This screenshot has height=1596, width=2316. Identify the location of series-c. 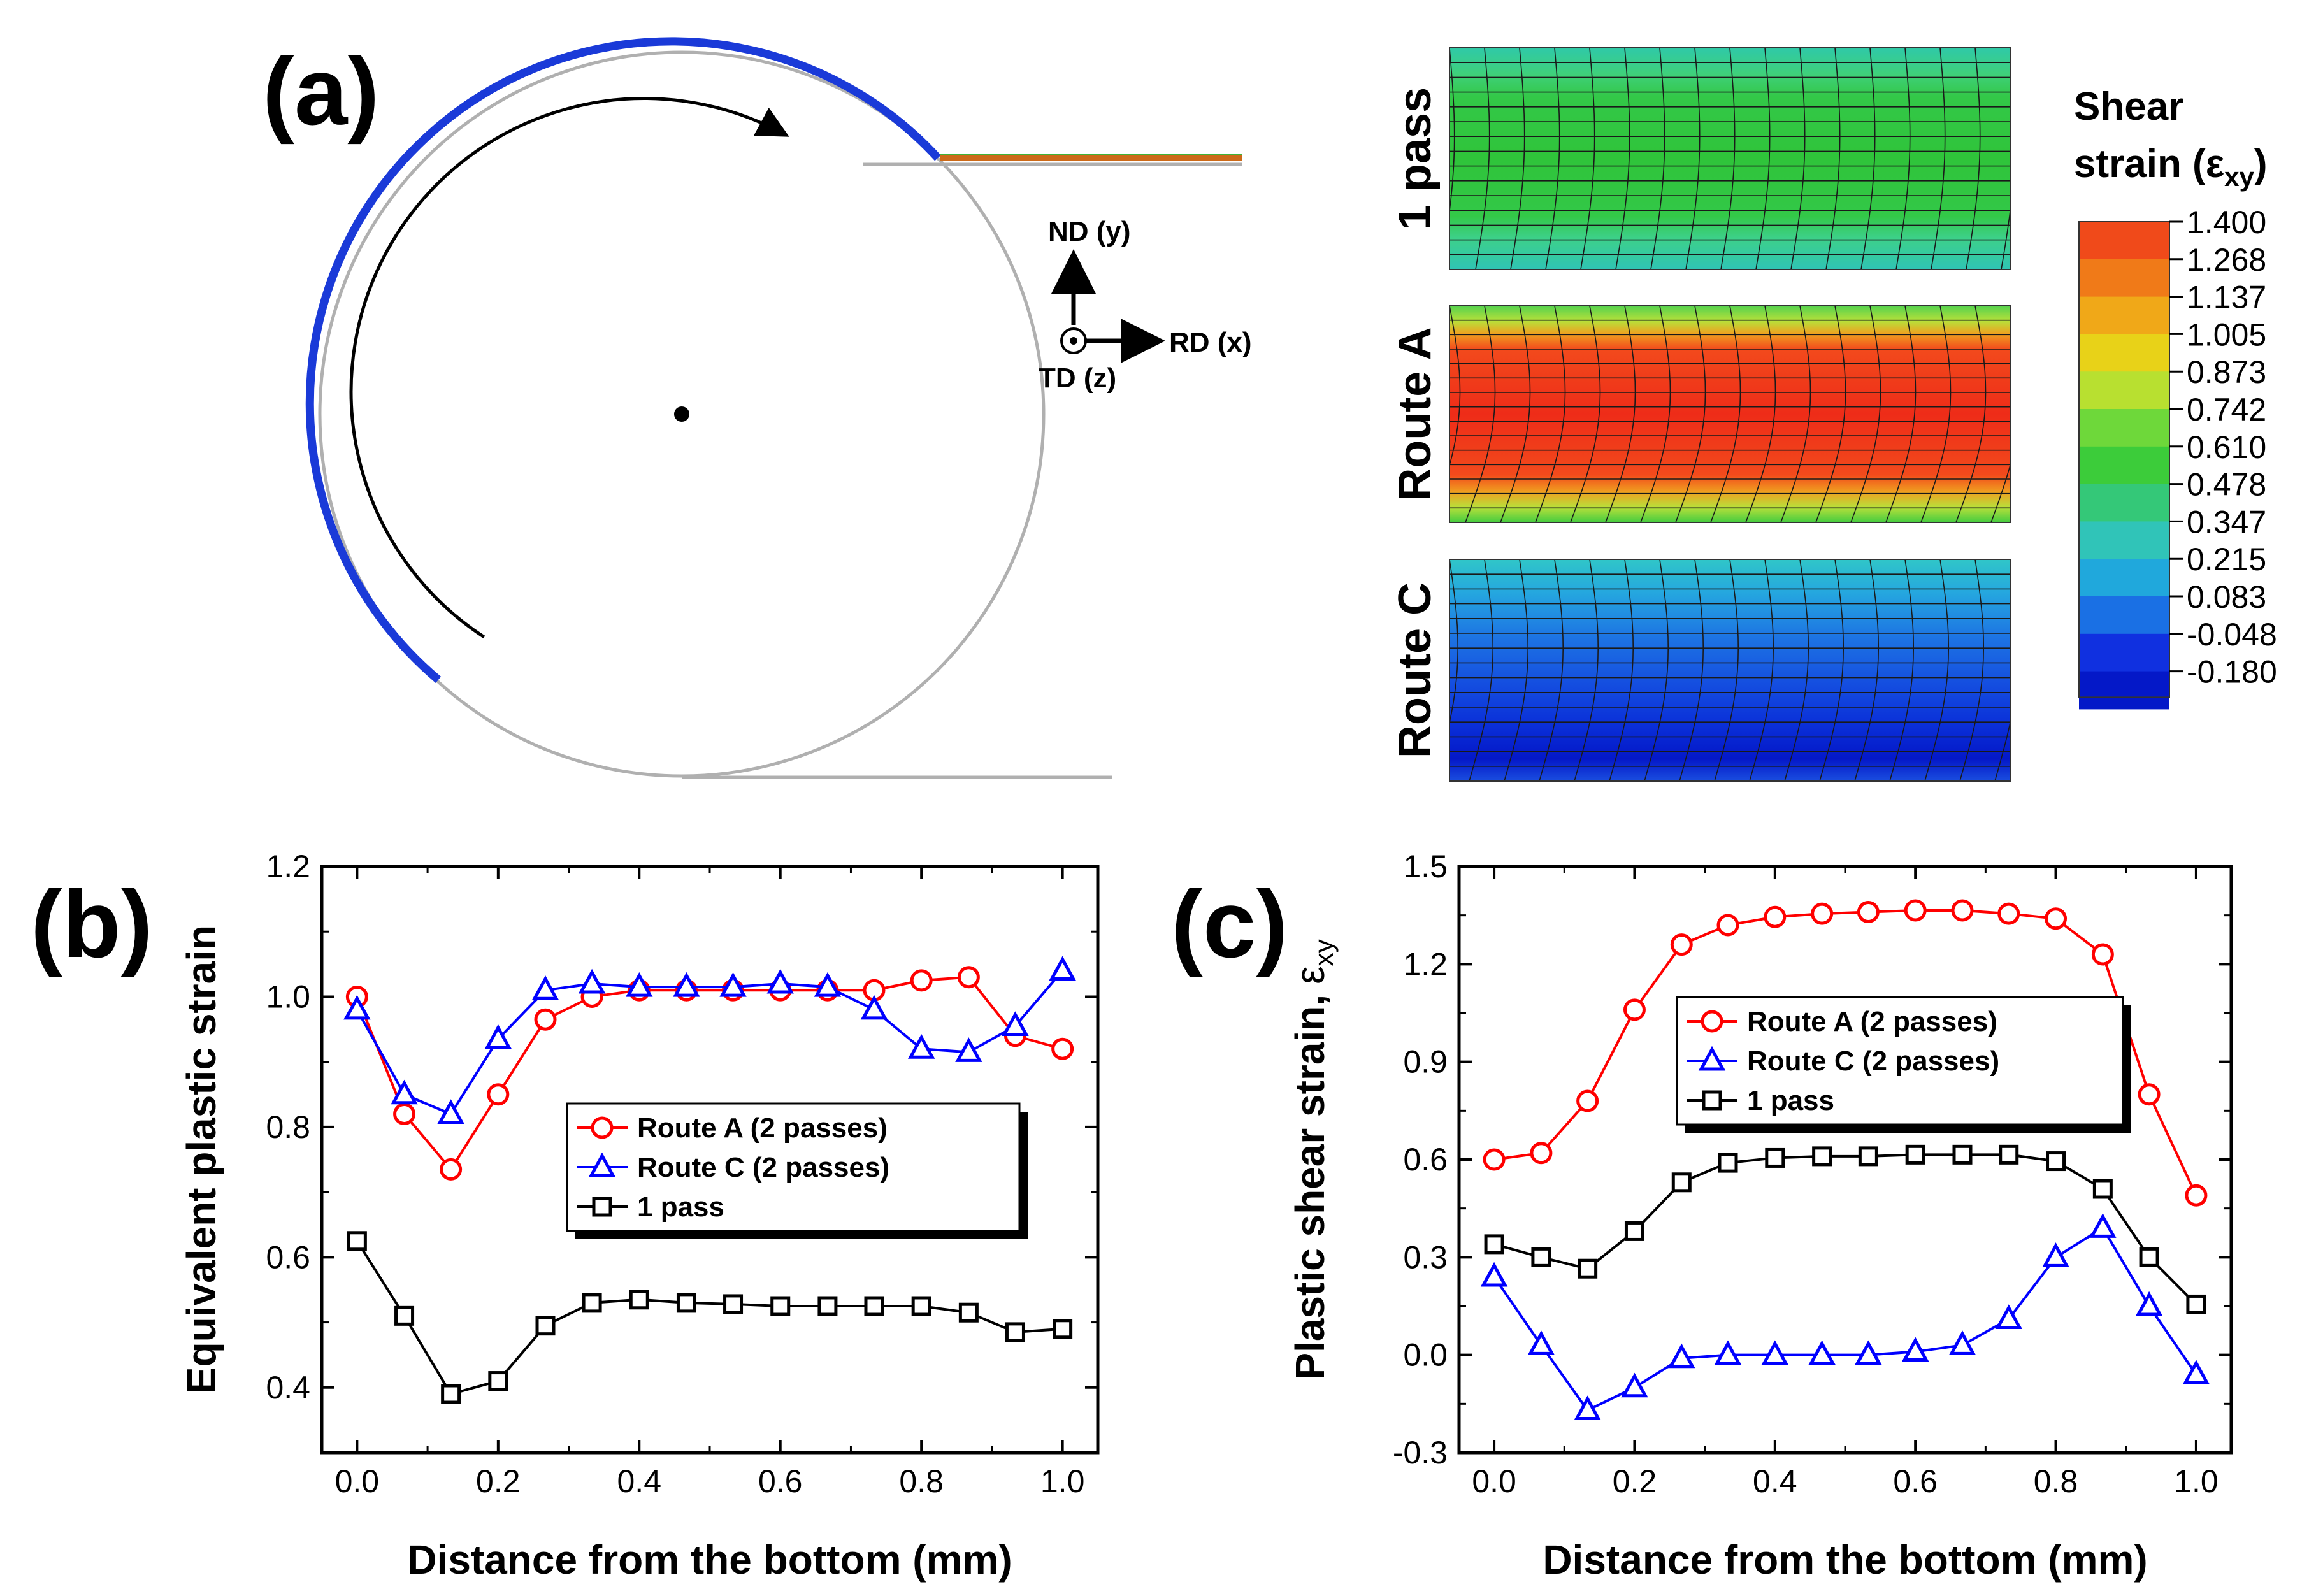
(1845, 1160).